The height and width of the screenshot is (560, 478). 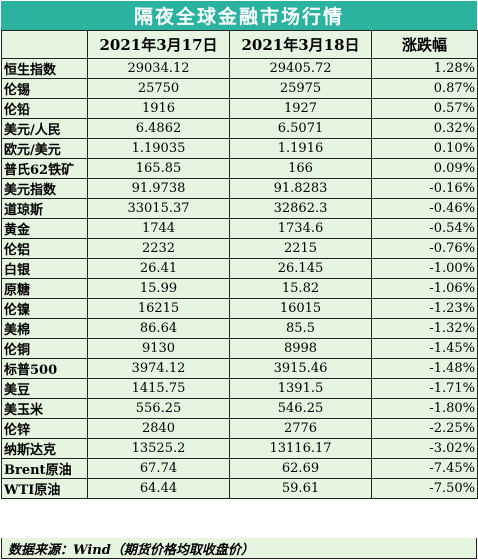 I want to click on cell-date1-value: 26.41, so click(x=158, y=268).